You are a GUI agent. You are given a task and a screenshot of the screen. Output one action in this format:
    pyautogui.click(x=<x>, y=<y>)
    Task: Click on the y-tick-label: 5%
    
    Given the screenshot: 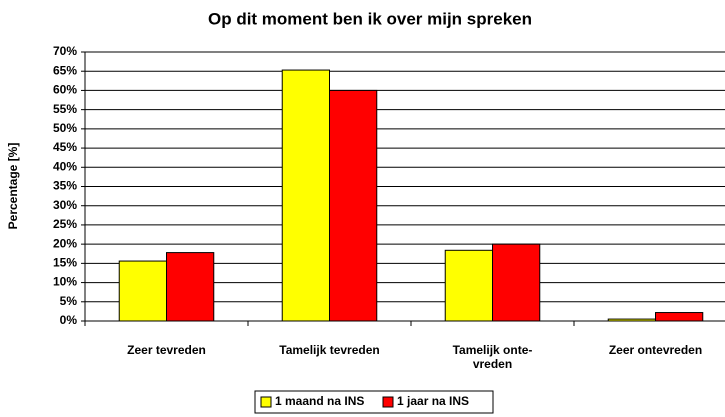 What is the action you would take?
    pyautogui.click(x=69, y=301)
    